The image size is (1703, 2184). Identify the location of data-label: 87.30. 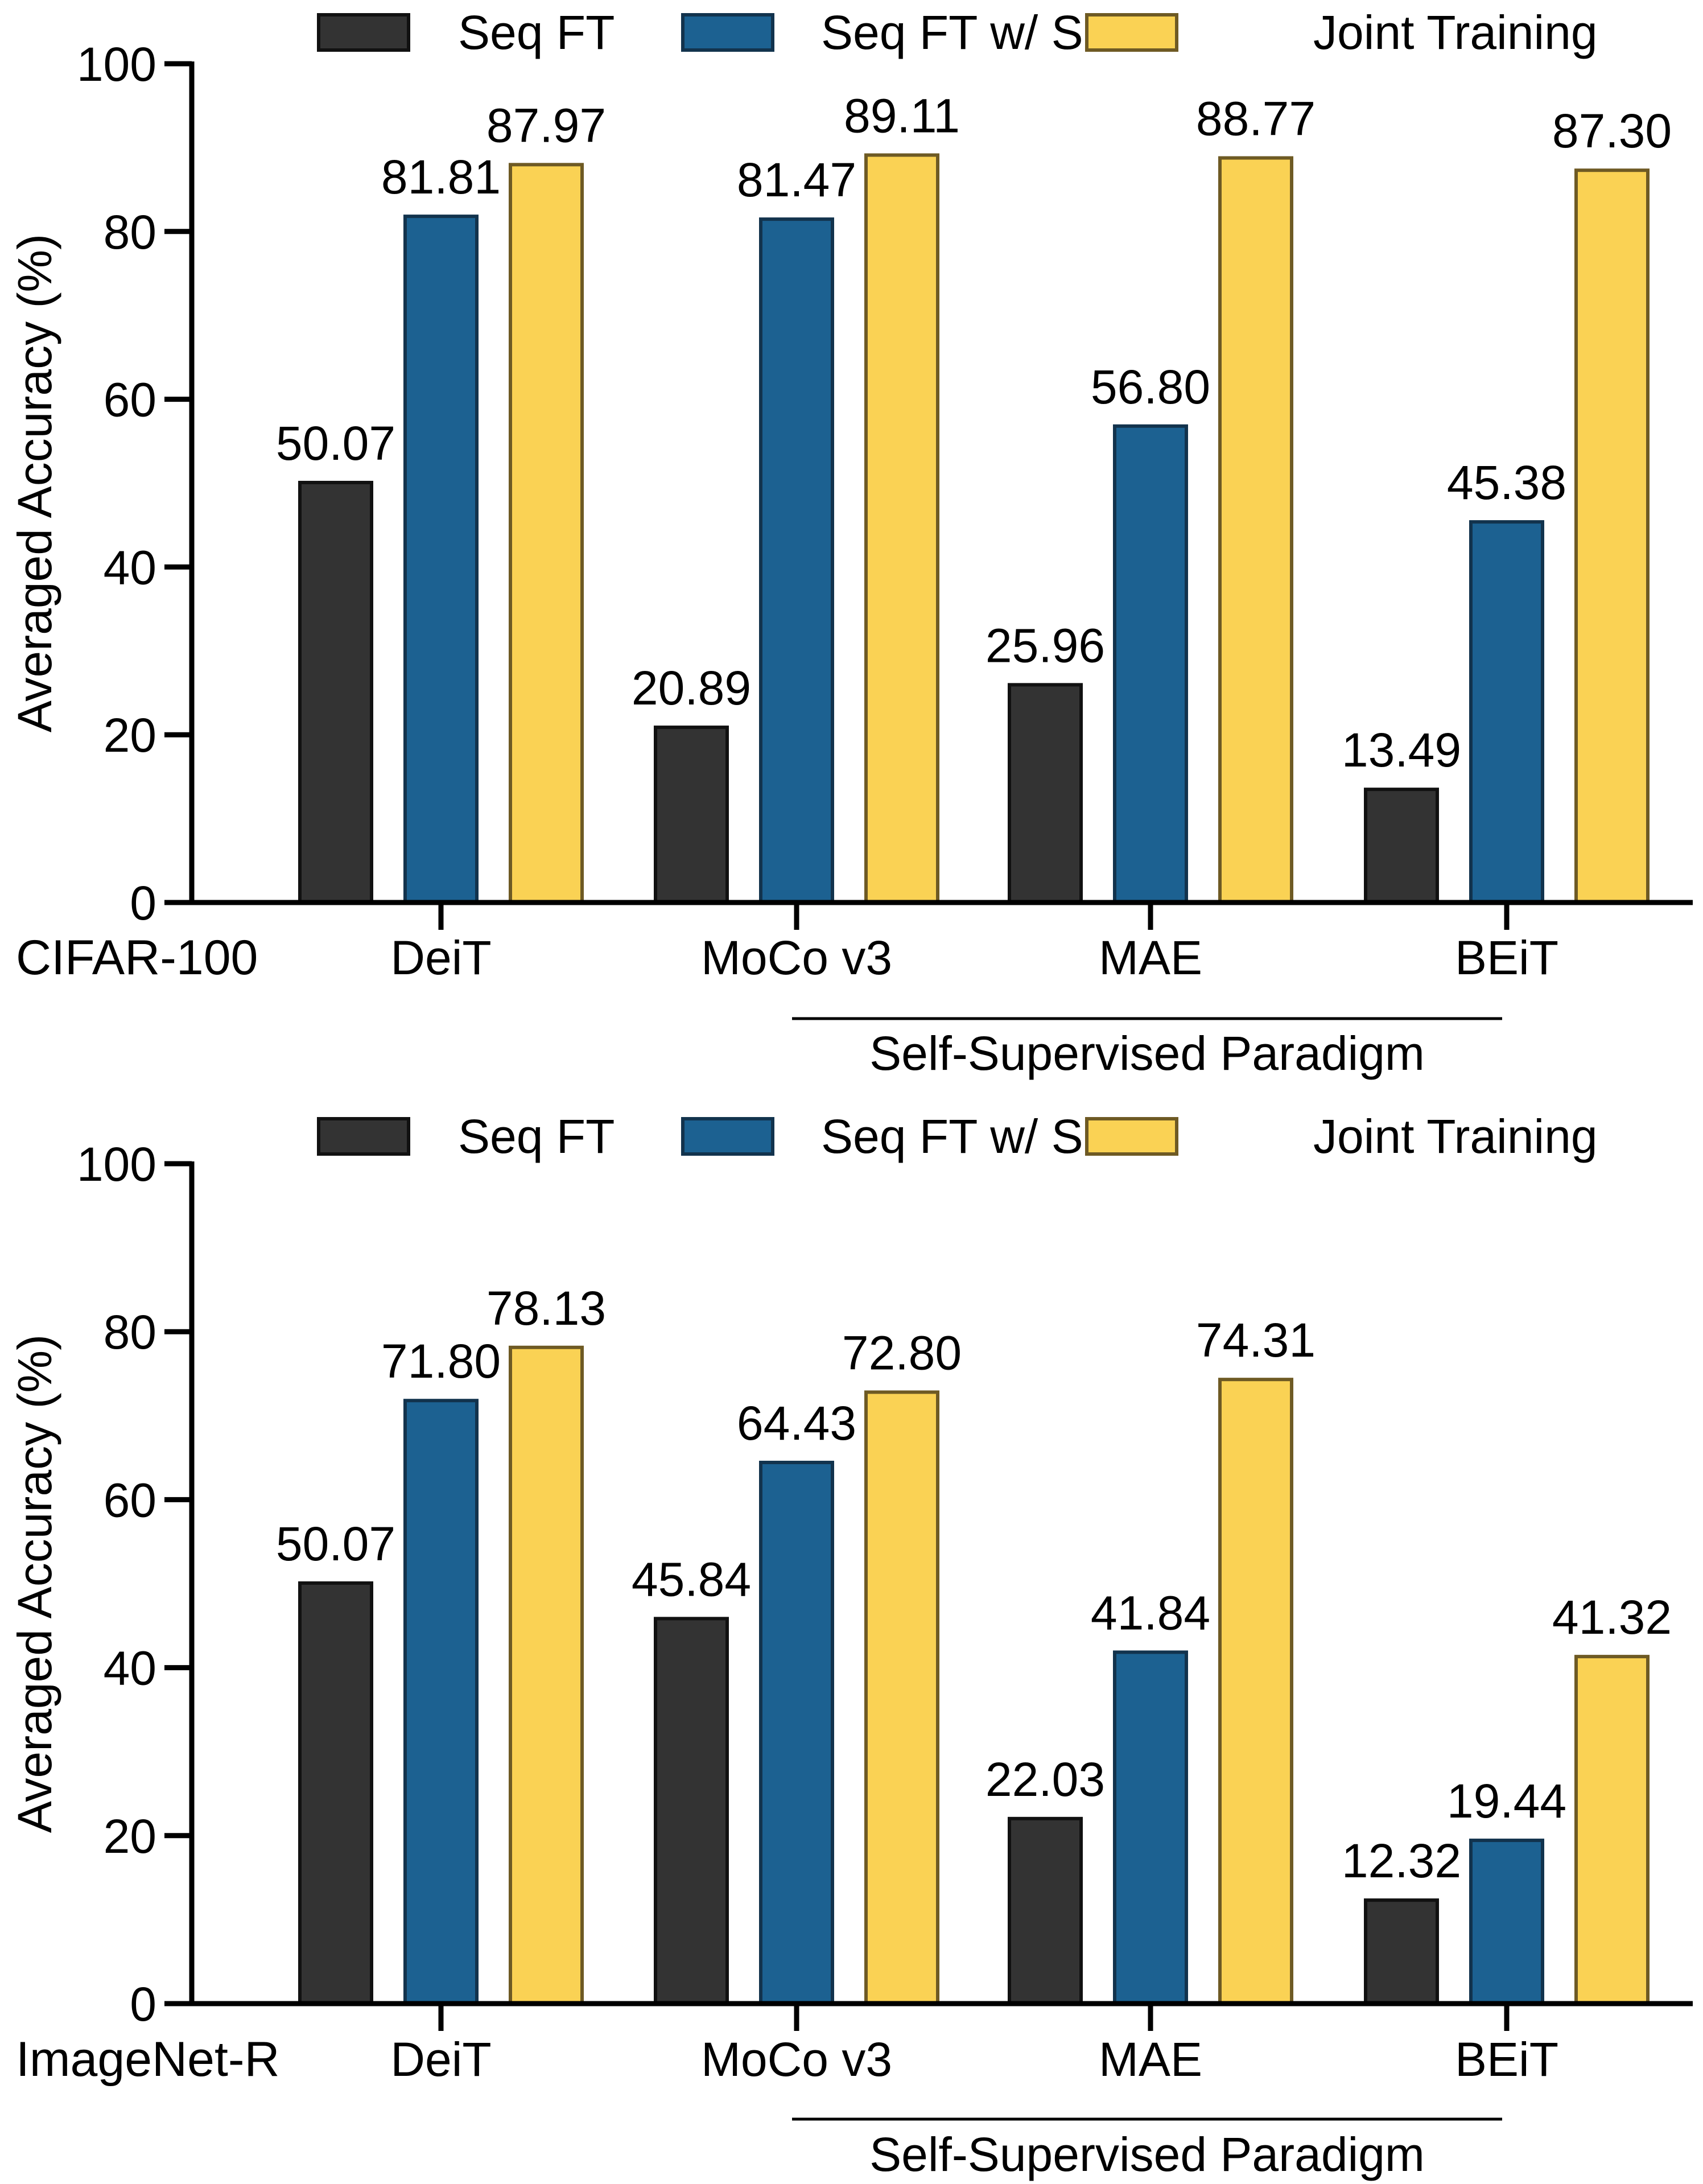
(1612, 131).